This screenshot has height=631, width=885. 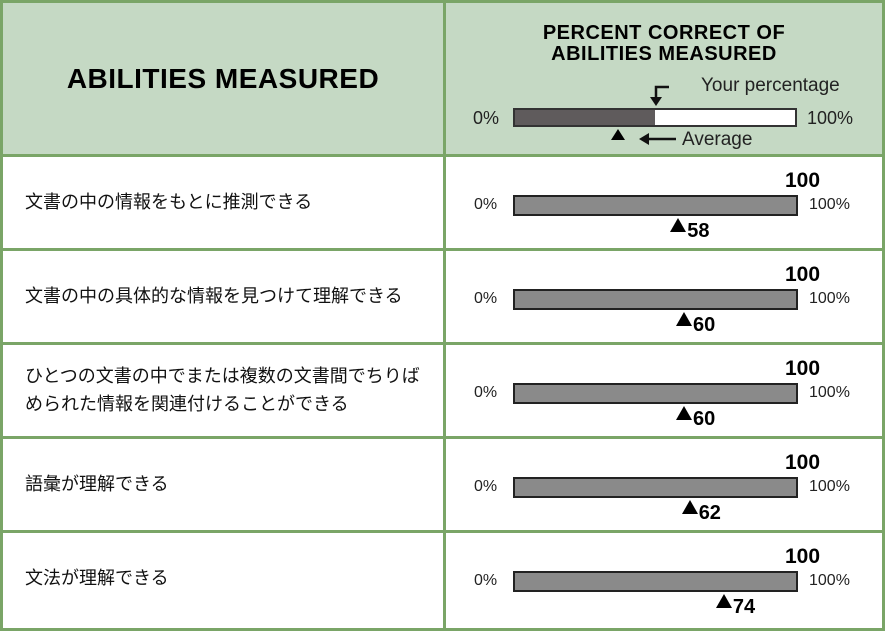 What do you see at coordinates (442, 295) in the screenshot?
I see `ability-row: 文書の中の具体的な情報を見つけて理解できる 0% 100% 100 60` at bounding box center [442, 295].